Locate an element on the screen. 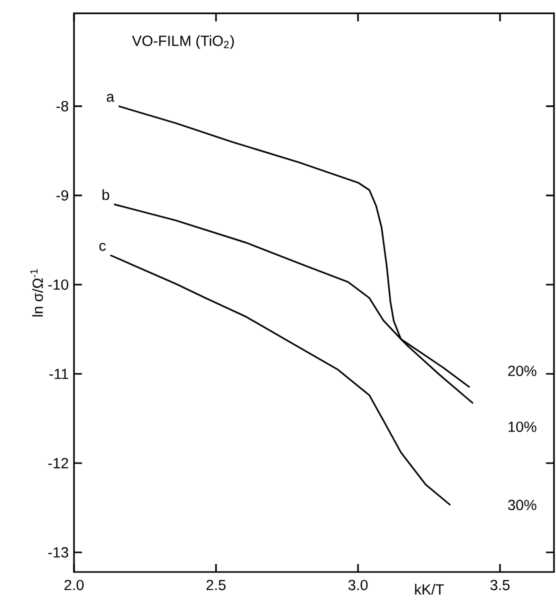  y-tick-label: -13 is located at coordinates (58, 552).